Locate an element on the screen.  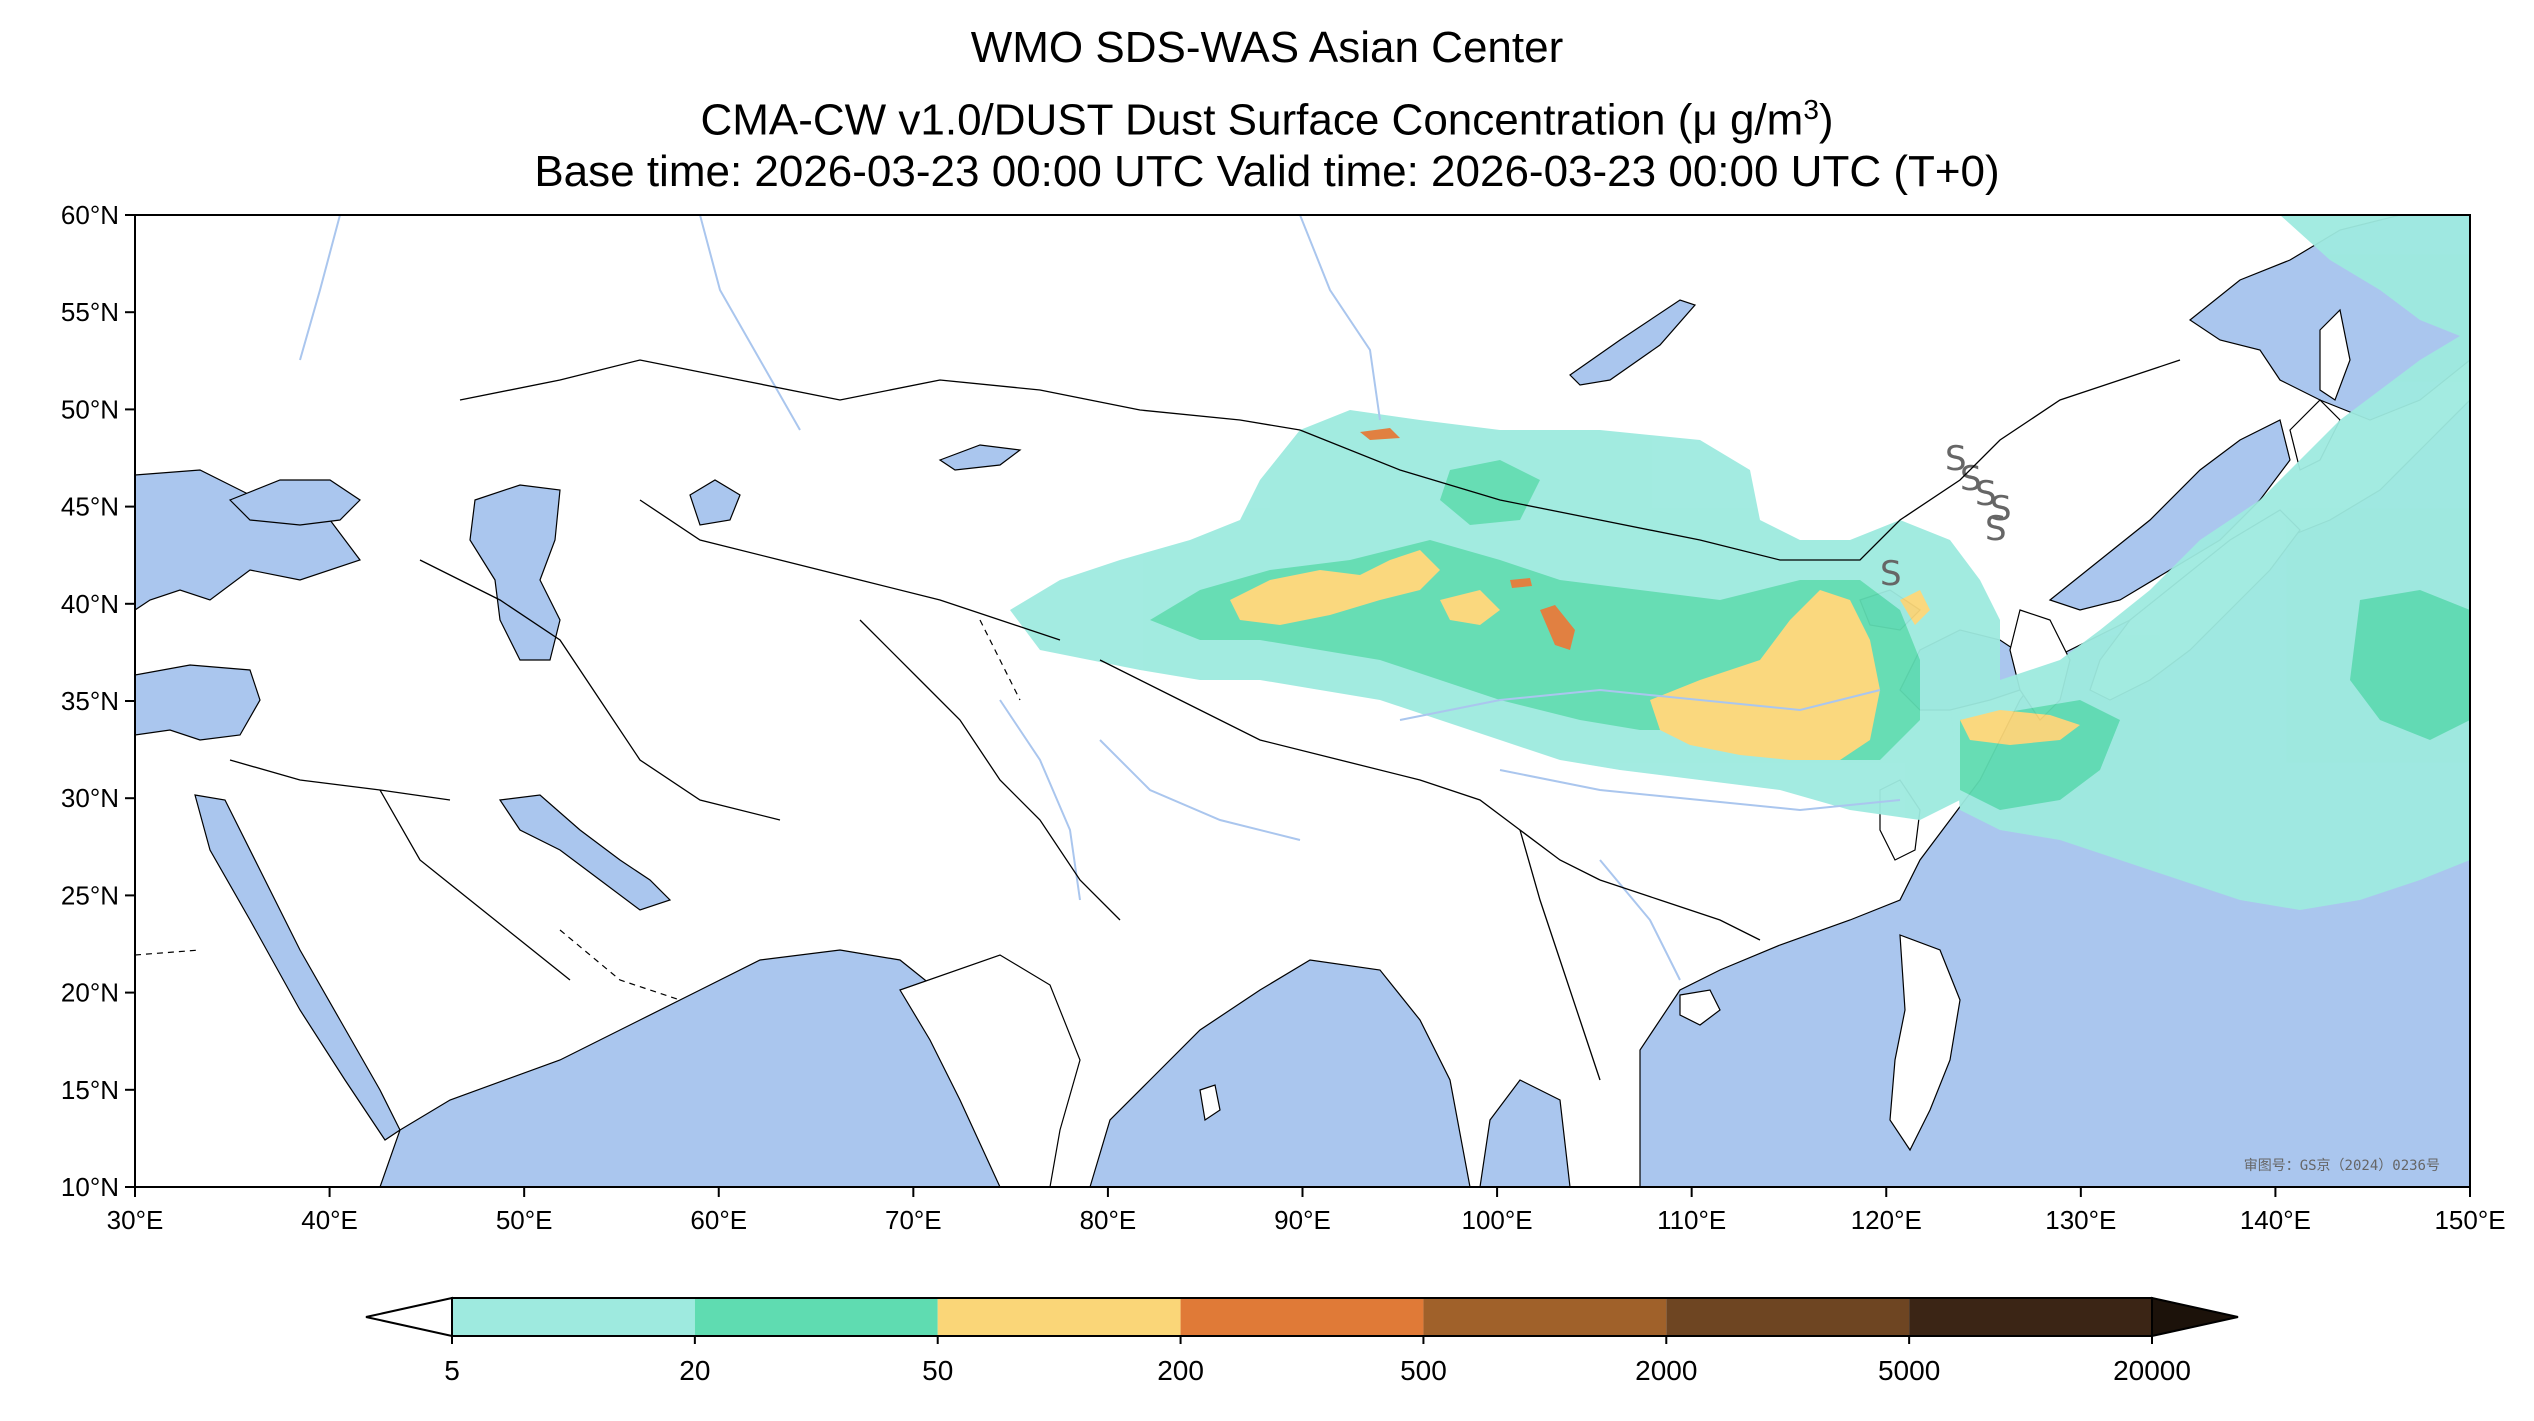
longitude-tick-label: 40°E is located at coordinates (329, 1220).